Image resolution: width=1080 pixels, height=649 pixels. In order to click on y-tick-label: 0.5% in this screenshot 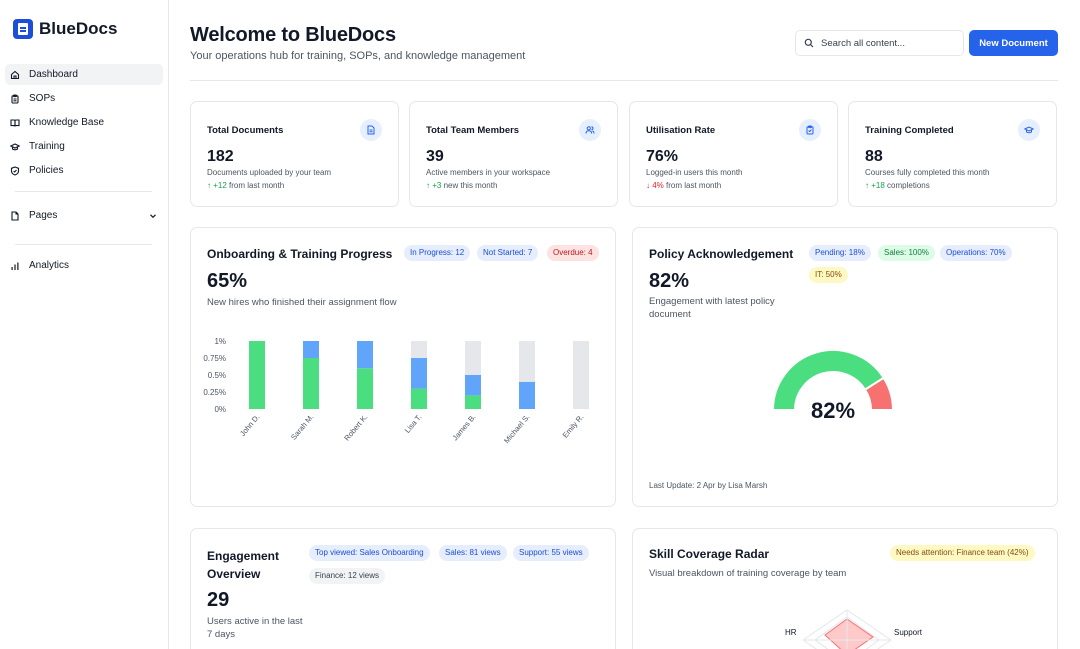, I will do `click(217, 375)`.